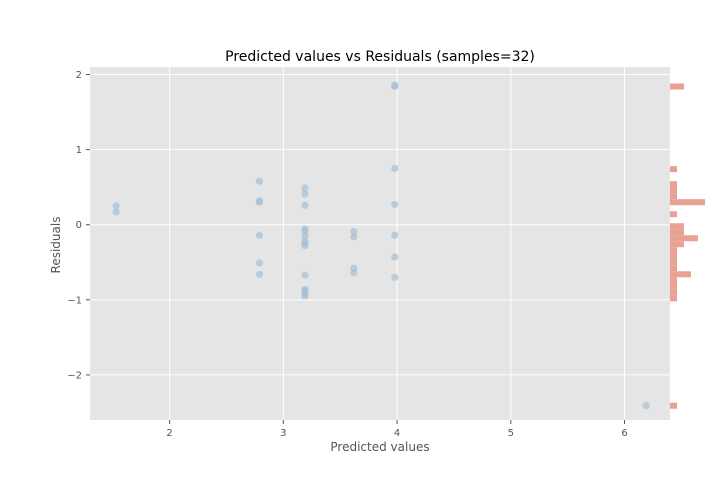 The height and width of the screenshot is (504, 720). I want to click on residual-histogram, so click(687, 246).